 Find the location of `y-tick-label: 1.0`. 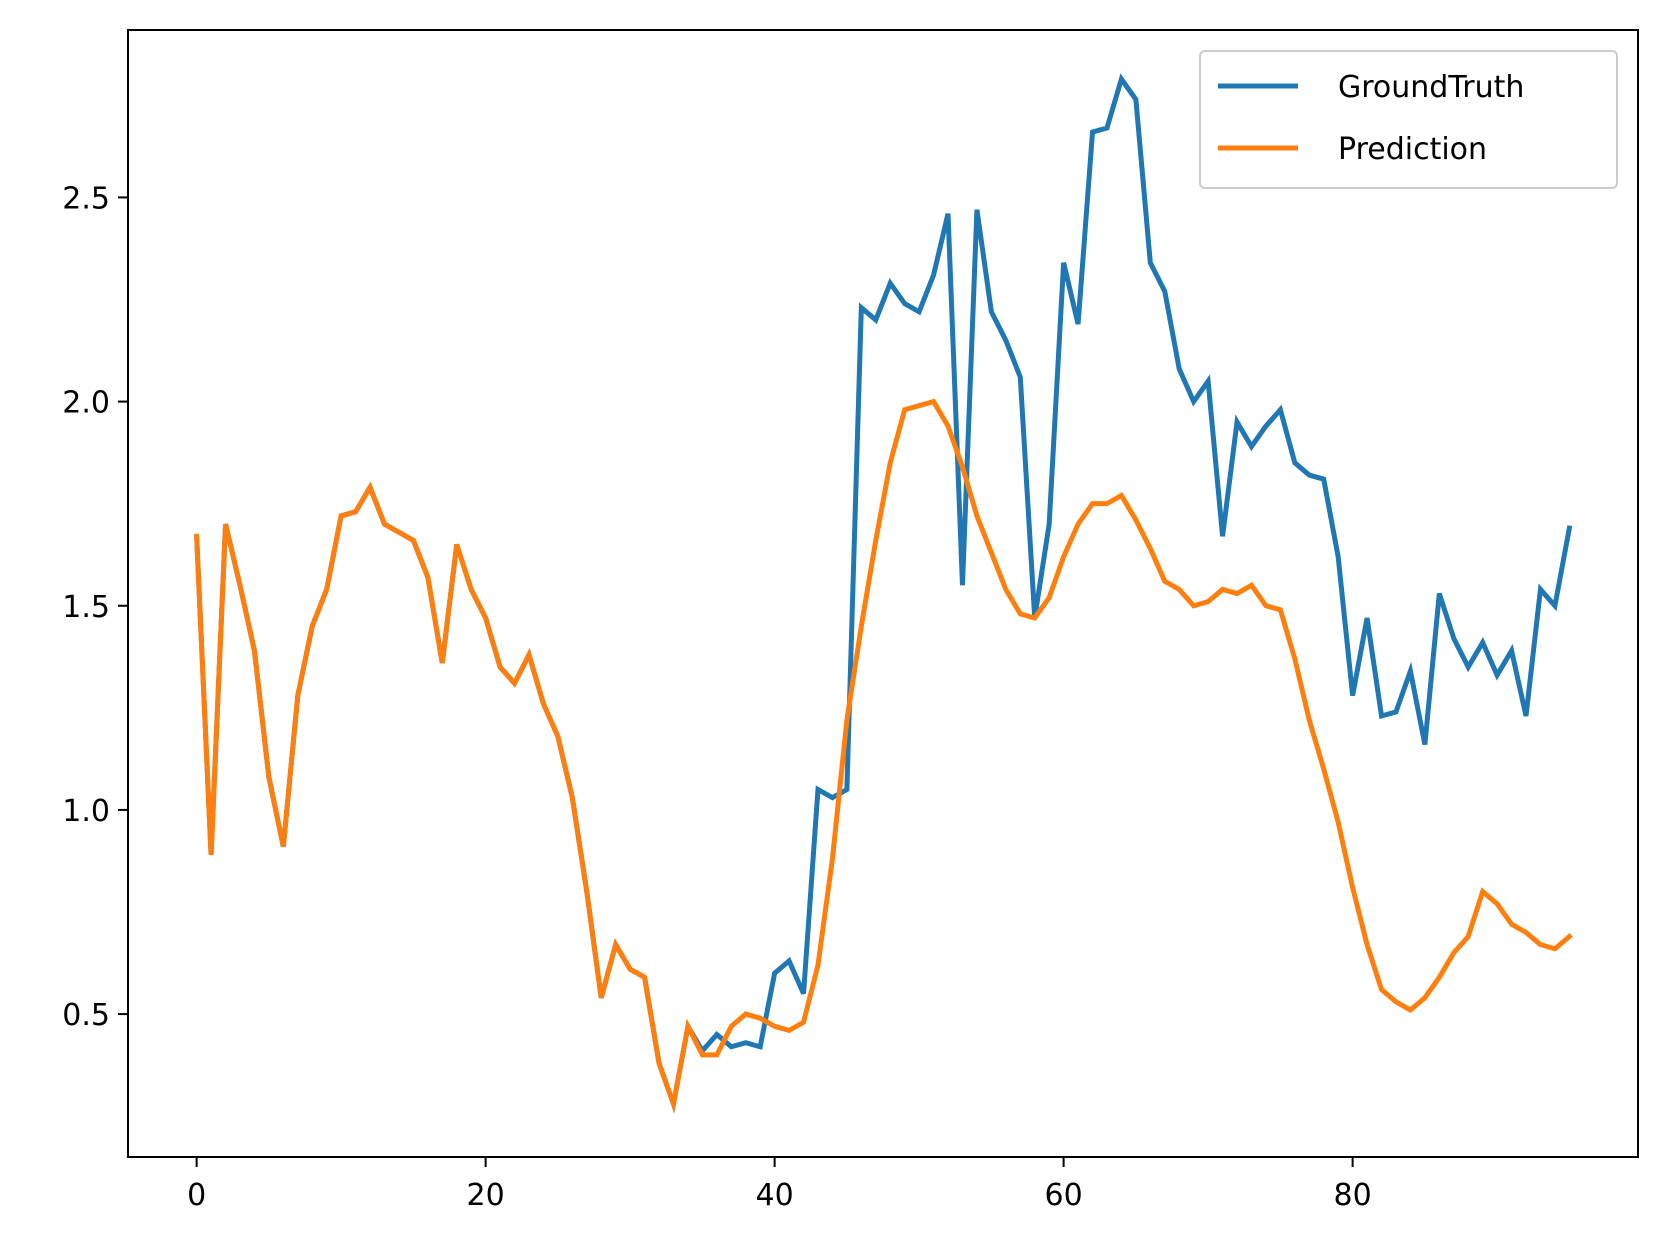

y-tick-label: 1.0 is located at coordinates (86, 811).